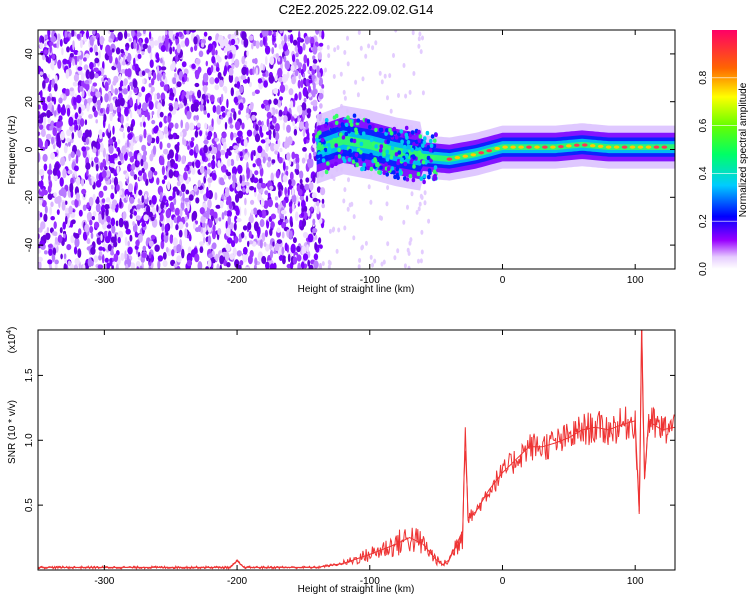 The height and width of the screenshot is (600, 750). What do you see at coordinates (12, 432) in the screenshot?
I see `snr-y-axis-label: SNR (10 * v/v)` at bounding box center [12, 432].